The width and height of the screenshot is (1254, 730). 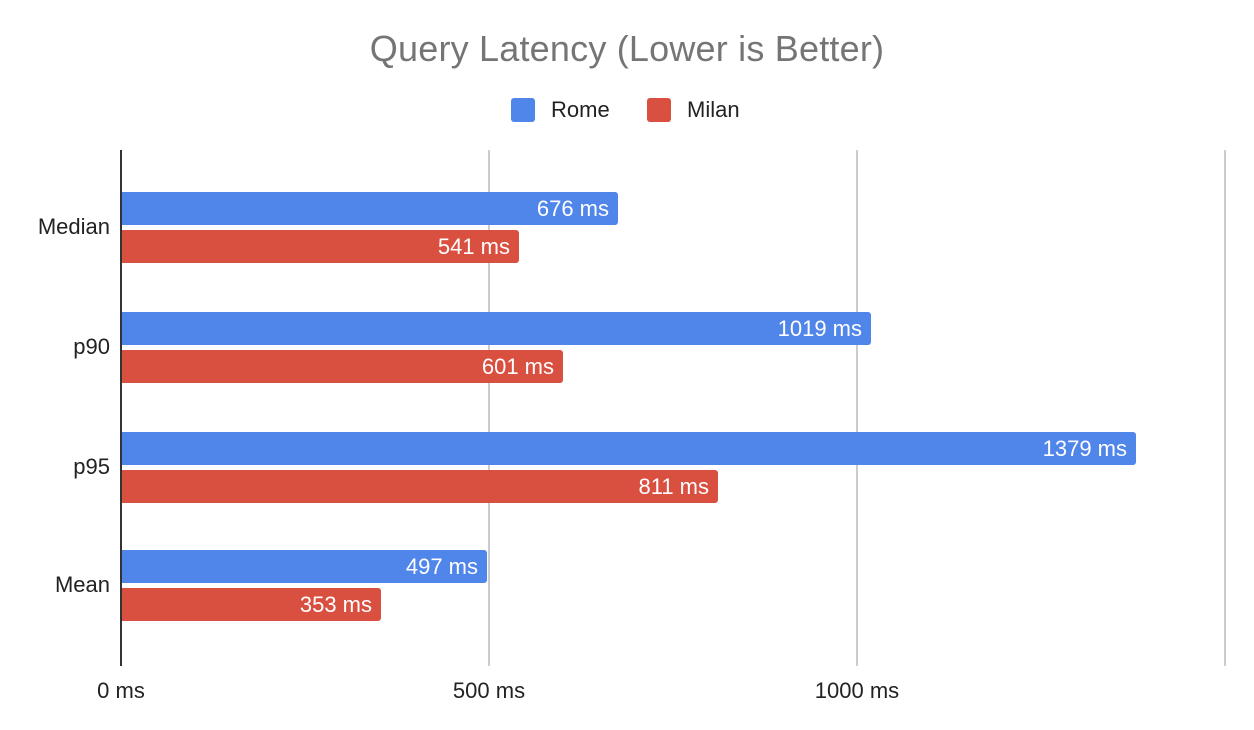 What do you see at coordinates (335, 604) in the screenshot?
I see `bar-value-label: 353 ms` at bounding box center [335, 604].